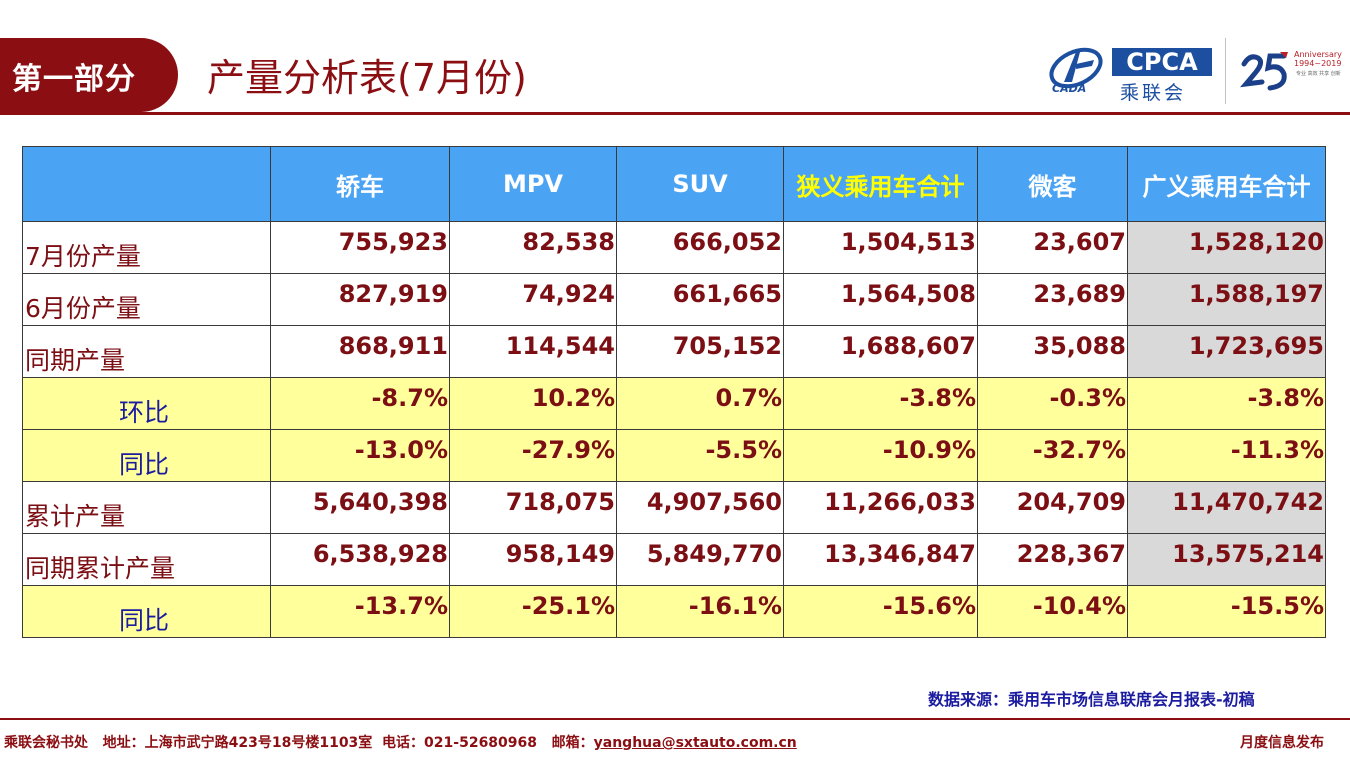 The width and height of the screenshot is (1350, 759). I want to click on table-cell: -13.7%, so click(360, 611).